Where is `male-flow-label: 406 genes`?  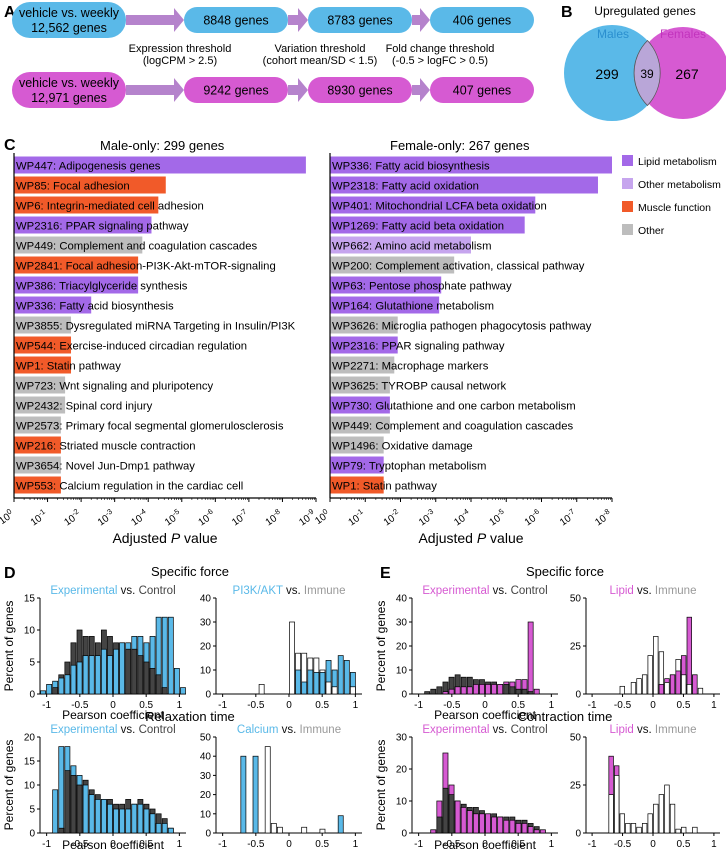 male-flow-label: 406 genes is located at coordinates (482, 21).